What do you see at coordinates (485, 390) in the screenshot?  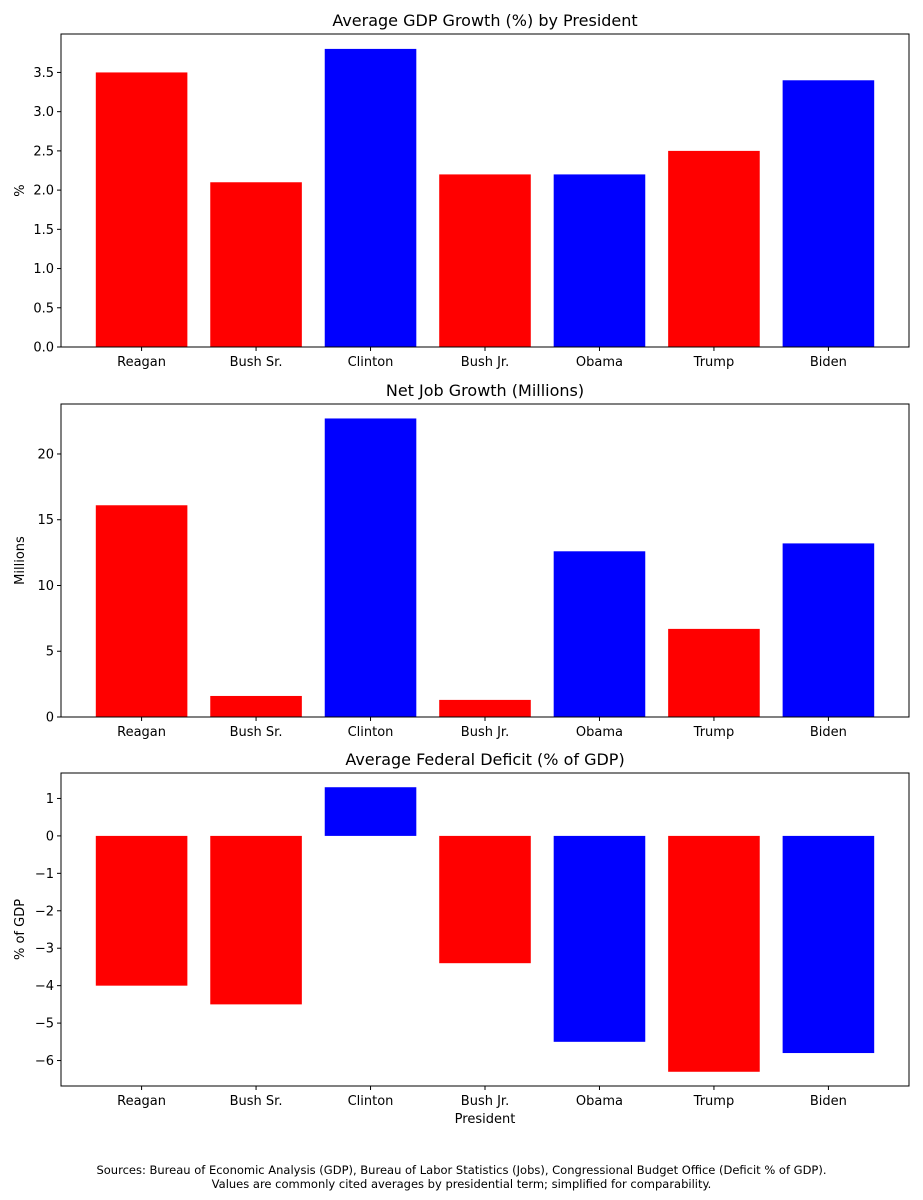 I see `chart-title: Net Job Growth (Millions)` at bounding box center [485, 390].